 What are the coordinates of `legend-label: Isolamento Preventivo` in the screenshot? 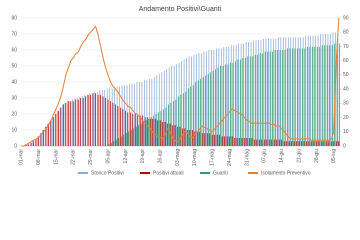 It's located at (286, 173).